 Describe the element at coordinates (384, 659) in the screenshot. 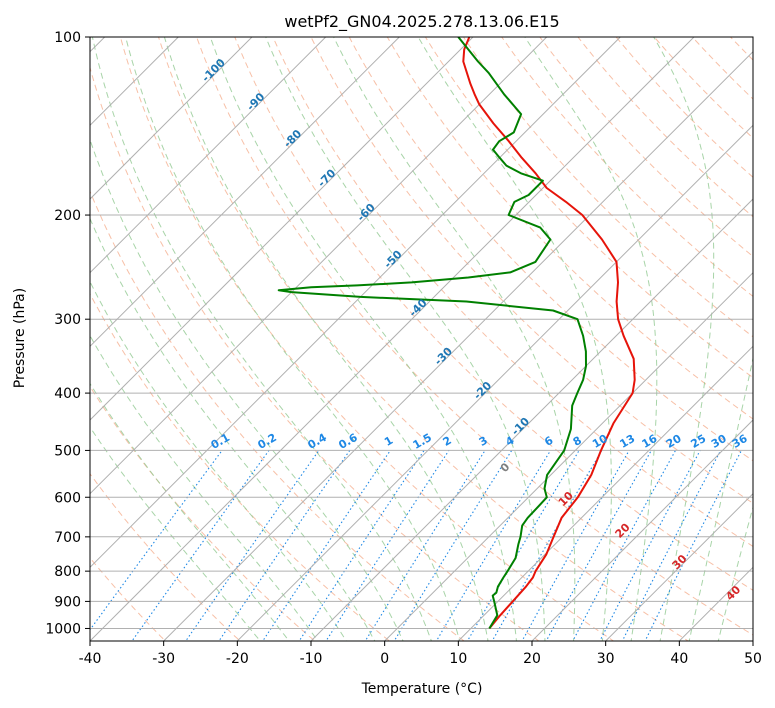

I see `x-tick-label: 0` at that location.